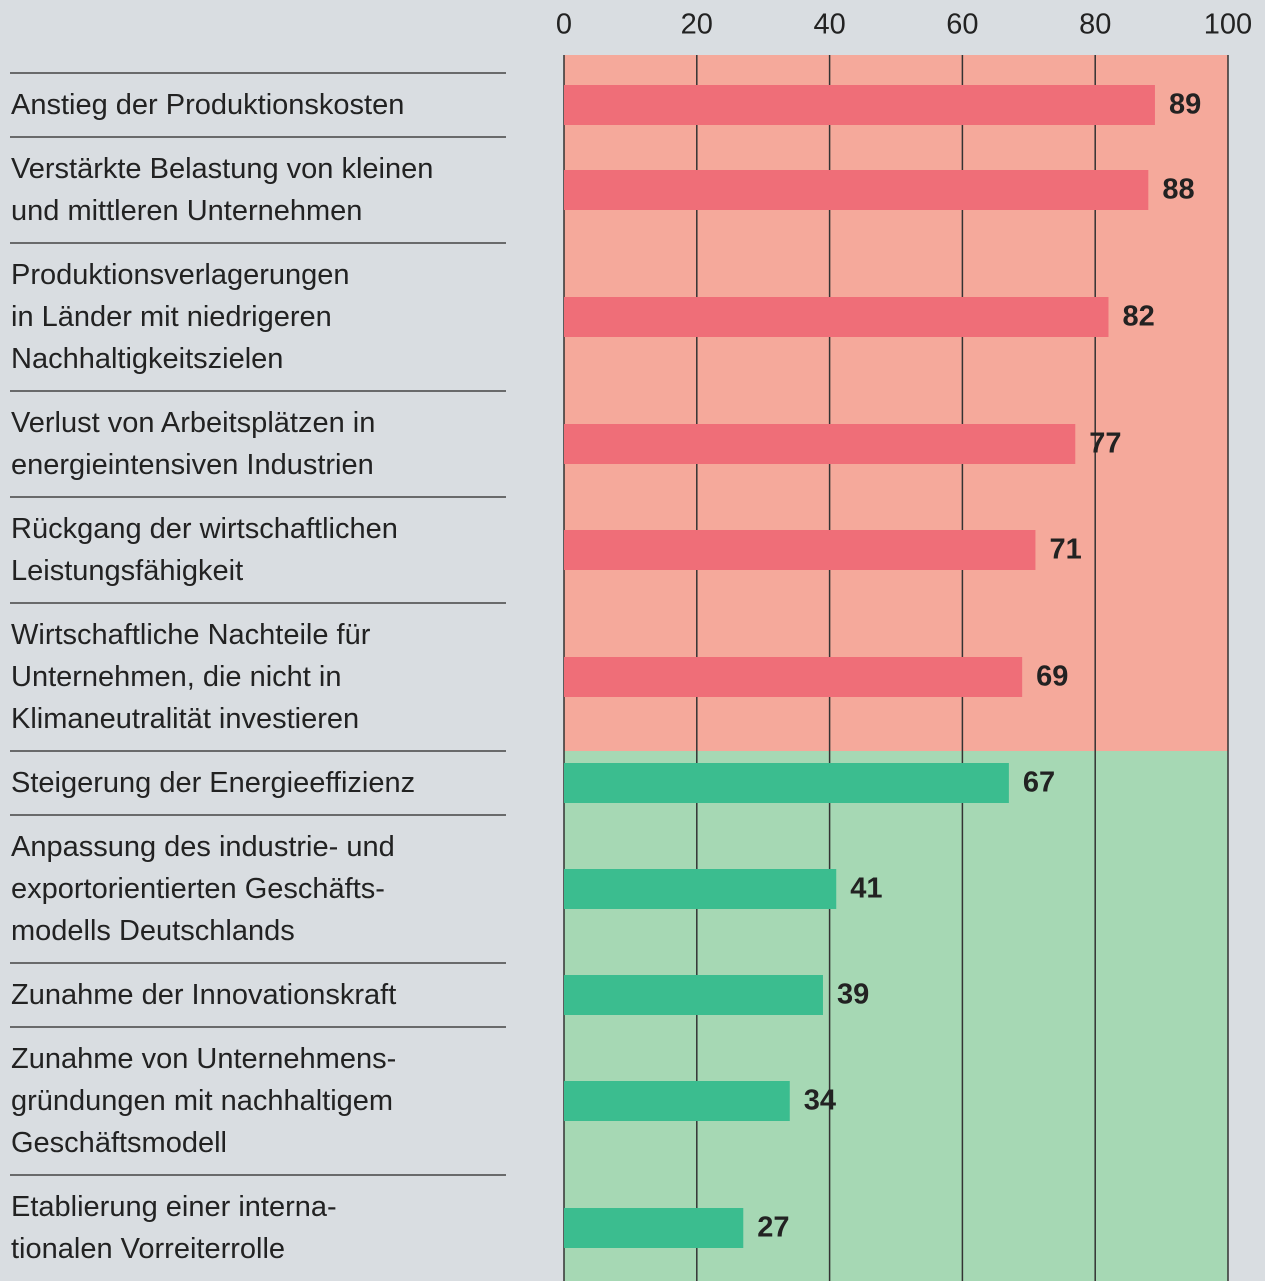  Describe the element at coordinates (1178, 190) in the screenshot. I see `value-label: 88` at that location.